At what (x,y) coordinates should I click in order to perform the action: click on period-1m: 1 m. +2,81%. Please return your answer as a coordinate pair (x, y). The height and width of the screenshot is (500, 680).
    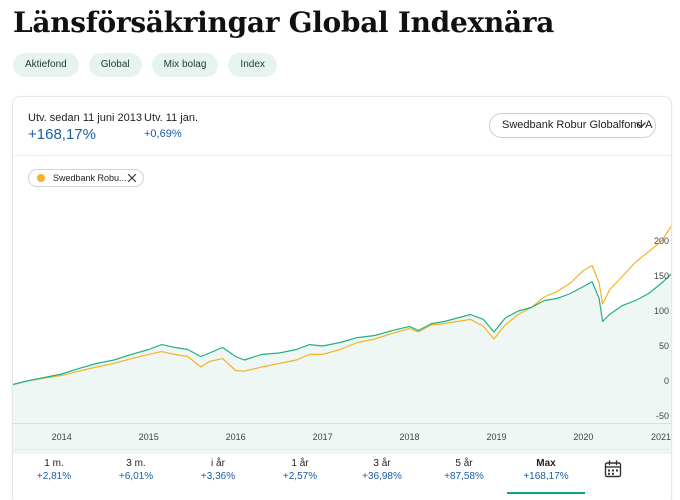
    Looking at the image, I should click on (54, 472).